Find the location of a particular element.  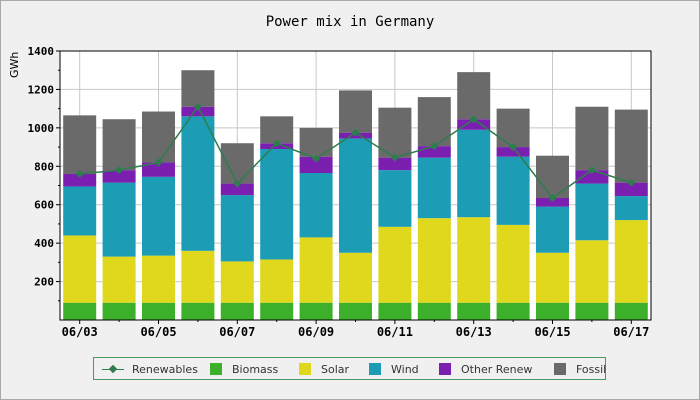

legend-label: Solar is located at coordinates (335, 369).